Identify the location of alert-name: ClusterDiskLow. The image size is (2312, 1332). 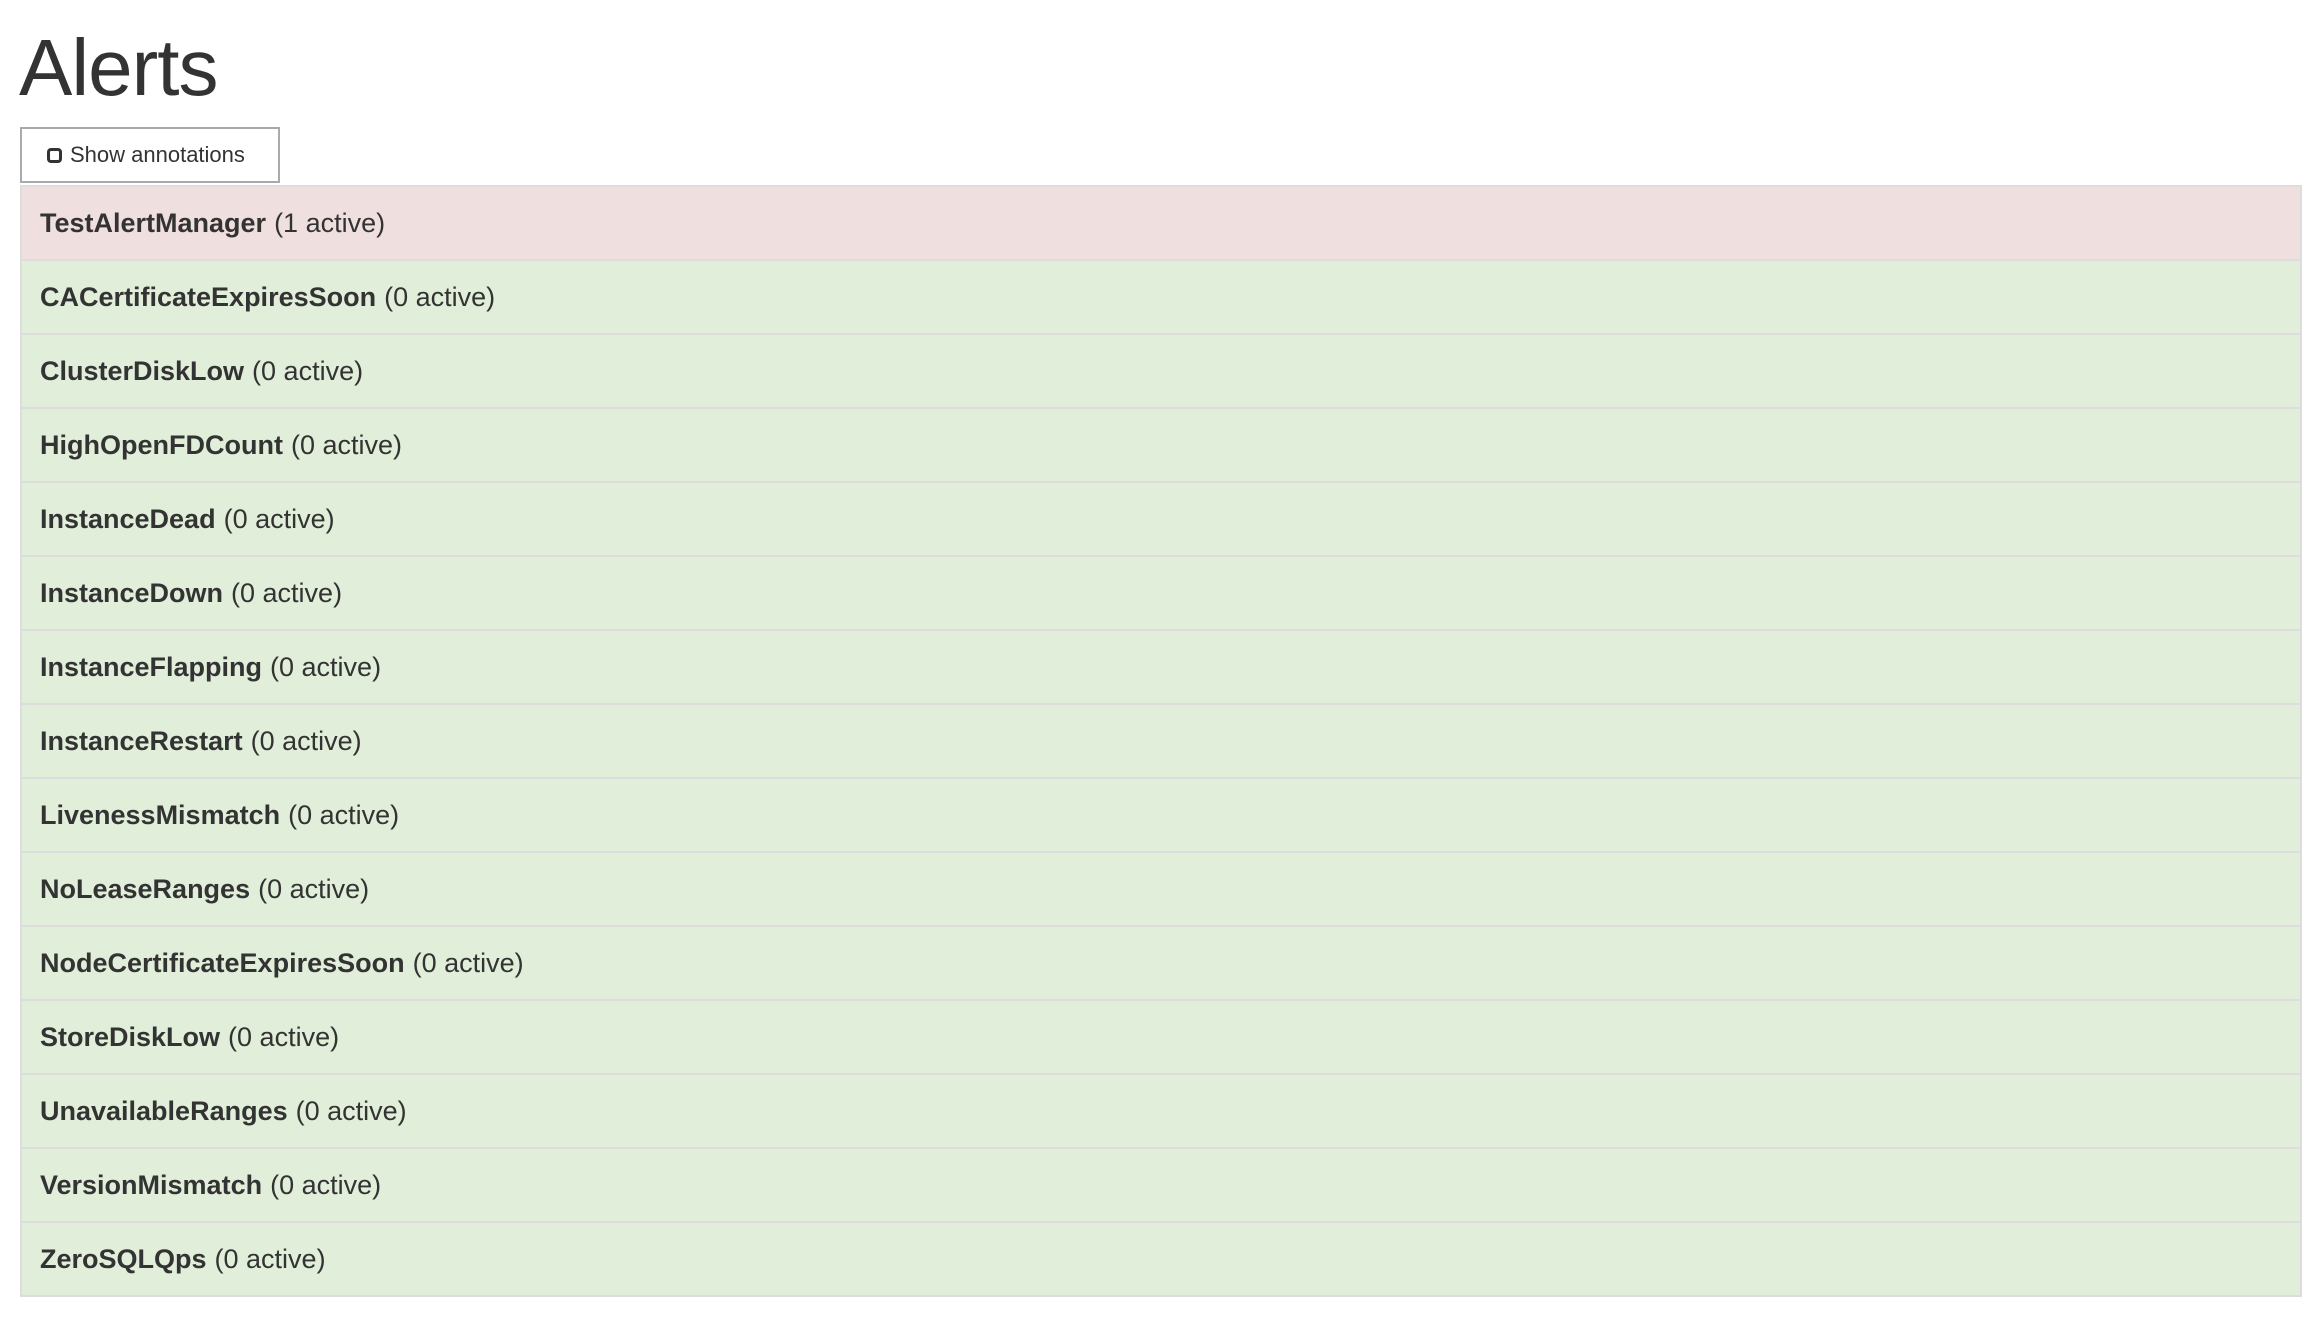
(142, 370).